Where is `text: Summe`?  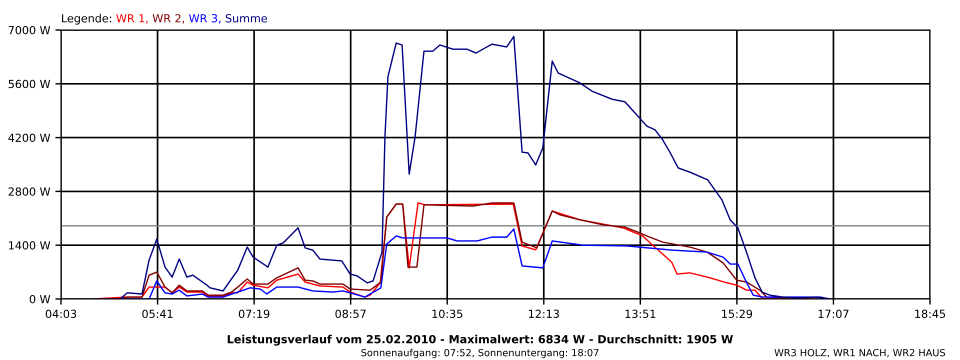
text: Summe is located at coordinates (247, 18).